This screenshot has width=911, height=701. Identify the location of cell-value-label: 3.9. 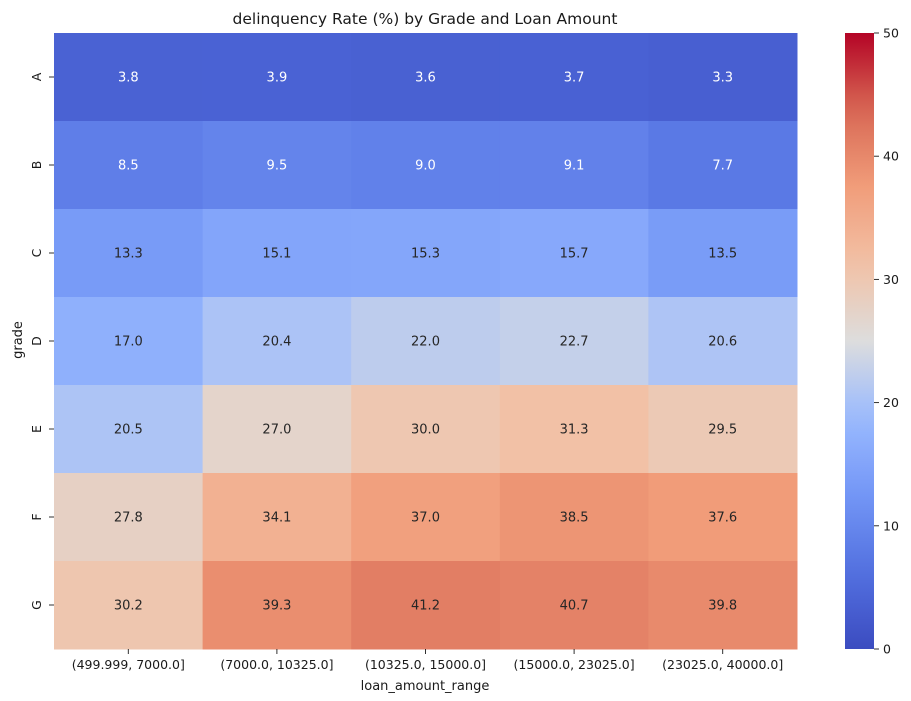
(277, 78).